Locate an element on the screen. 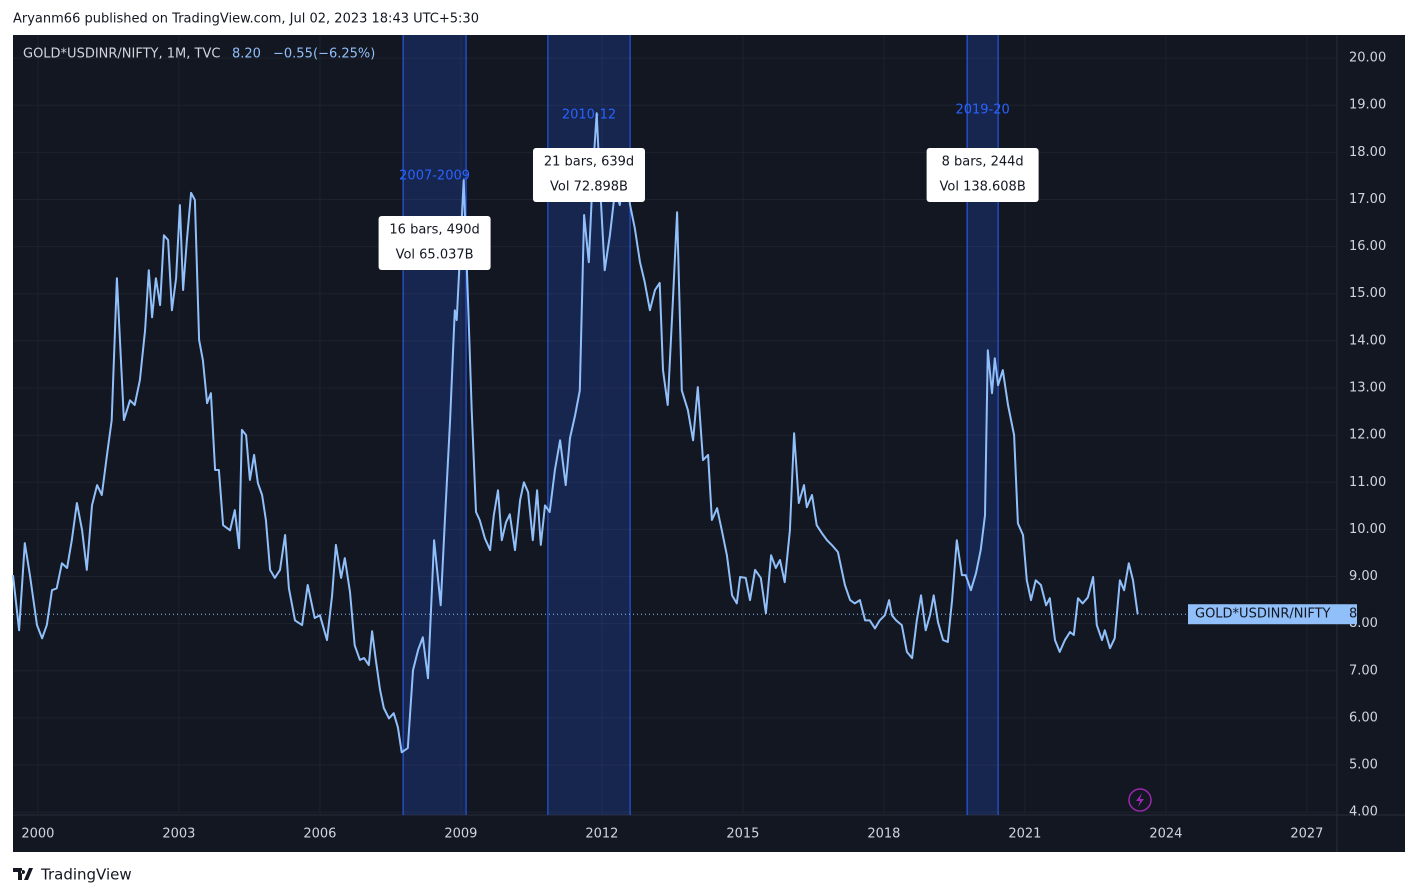  region-label: 2019-20 is located at coordinates (982, 110).